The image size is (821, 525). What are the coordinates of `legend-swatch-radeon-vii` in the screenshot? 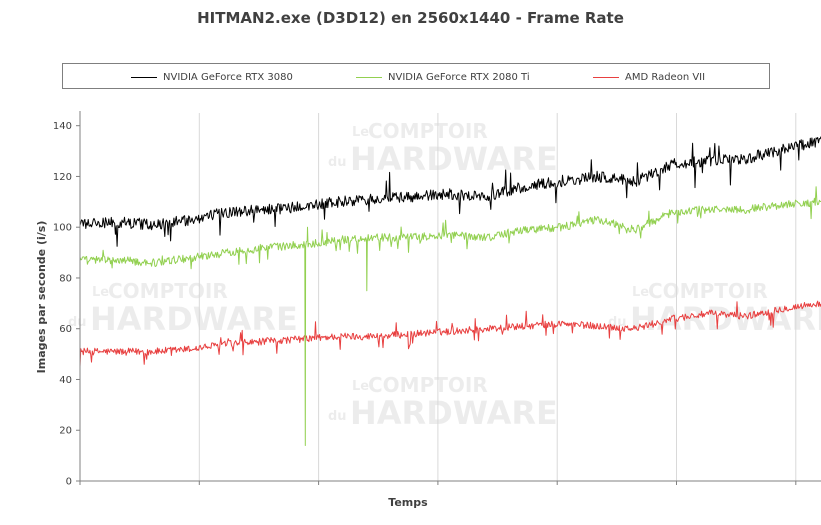 It's located at (606, 77).